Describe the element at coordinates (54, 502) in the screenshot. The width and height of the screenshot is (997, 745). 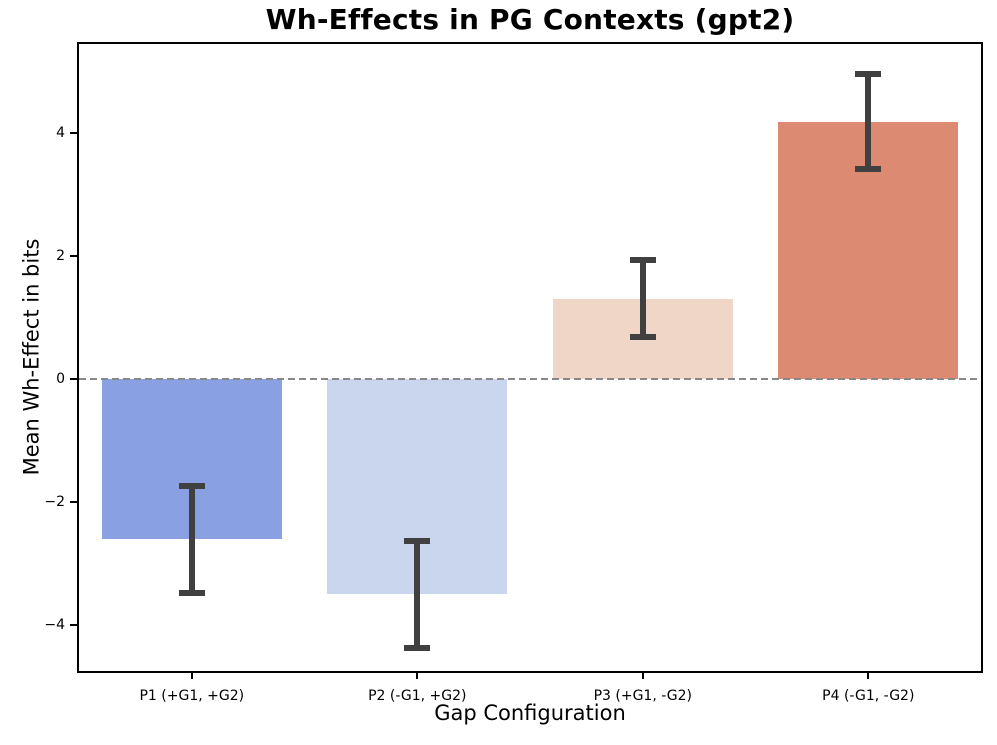
I see `y-tick-label: −2` at that location.